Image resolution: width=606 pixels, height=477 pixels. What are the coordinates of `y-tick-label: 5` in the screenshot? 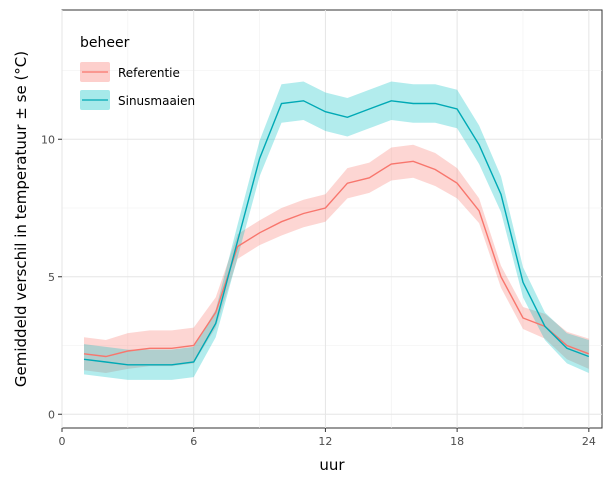 It's located at (51, 277).